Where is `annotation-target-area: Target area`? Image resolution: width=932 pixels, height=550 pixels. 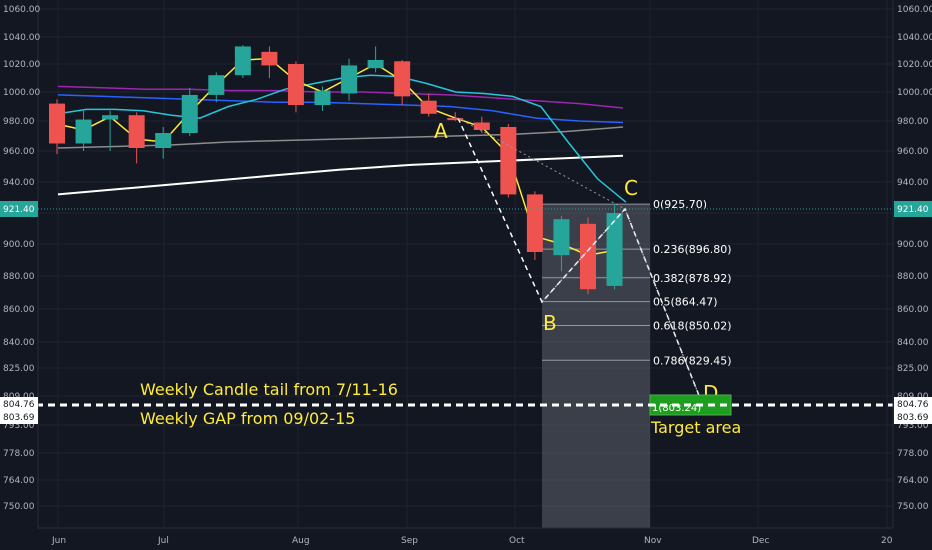
annotation-target-area: Target area is located at coordinates (695, 427).